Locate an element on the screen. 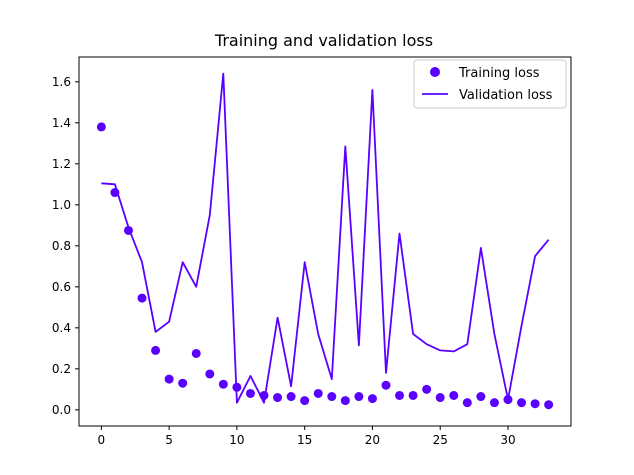 The width and height of the screenshot is (634, 475). legend-box is located at coordinates (490, 84).